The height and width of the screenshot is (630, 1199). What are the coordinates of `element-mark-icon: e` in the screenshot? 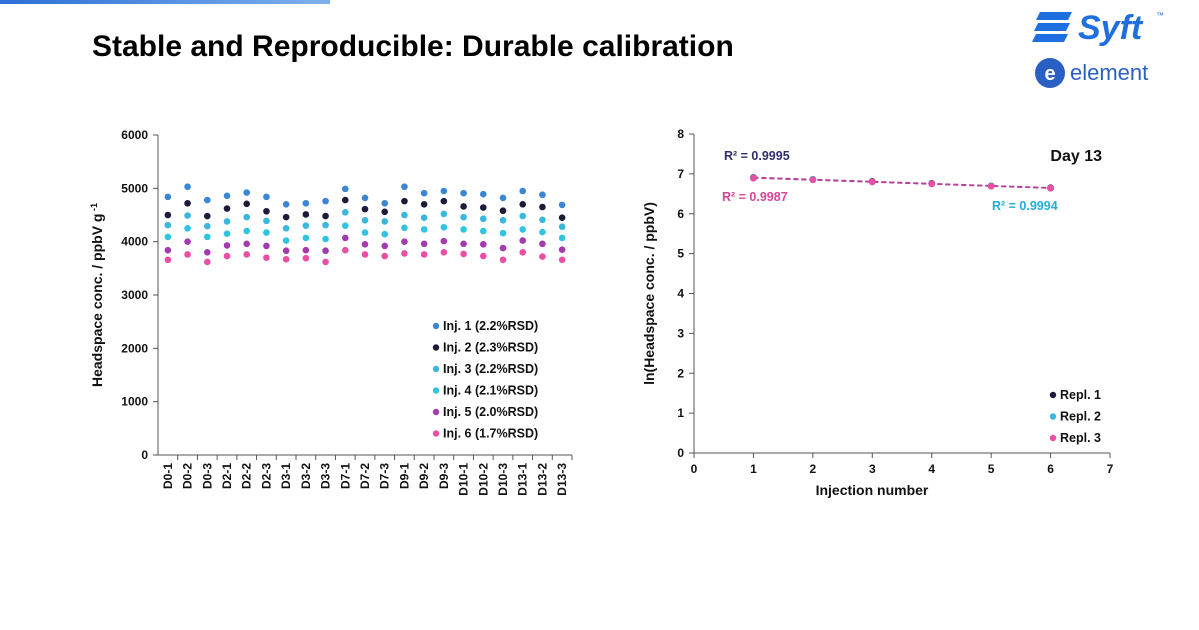 It's located at (1050, 73).